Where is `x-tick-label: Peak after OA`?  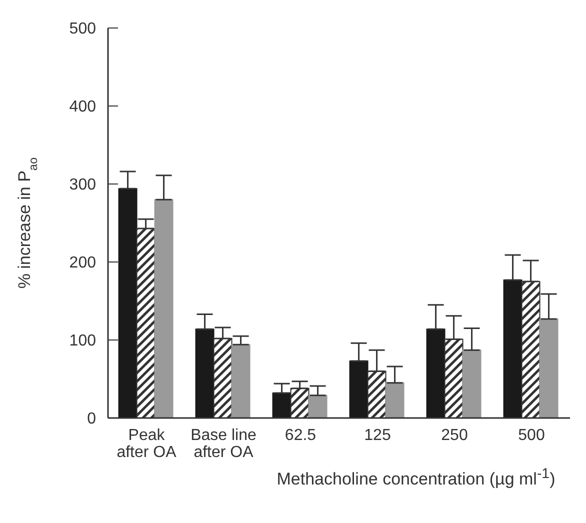 x-tick-label: Peak after OA is located at coordinates (146, 444).